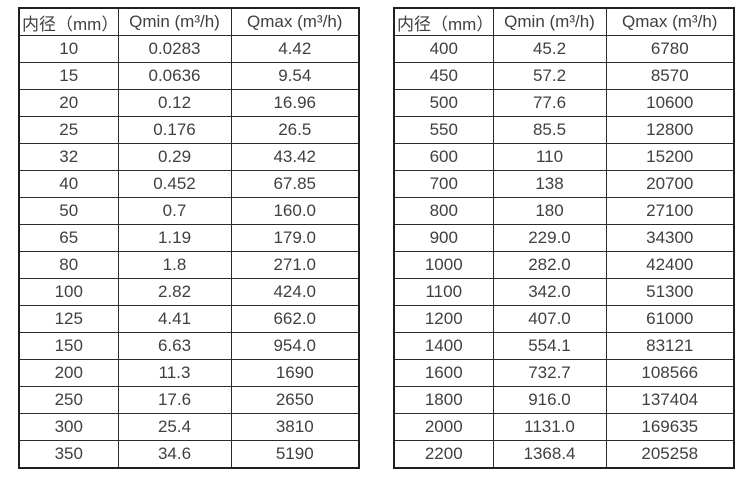 This screenshot has height=483, width=750. What do you see at coordinates (174, 265) in the screenshot?
I see `table-cell: 1.8` at bounding box center [174, 265].